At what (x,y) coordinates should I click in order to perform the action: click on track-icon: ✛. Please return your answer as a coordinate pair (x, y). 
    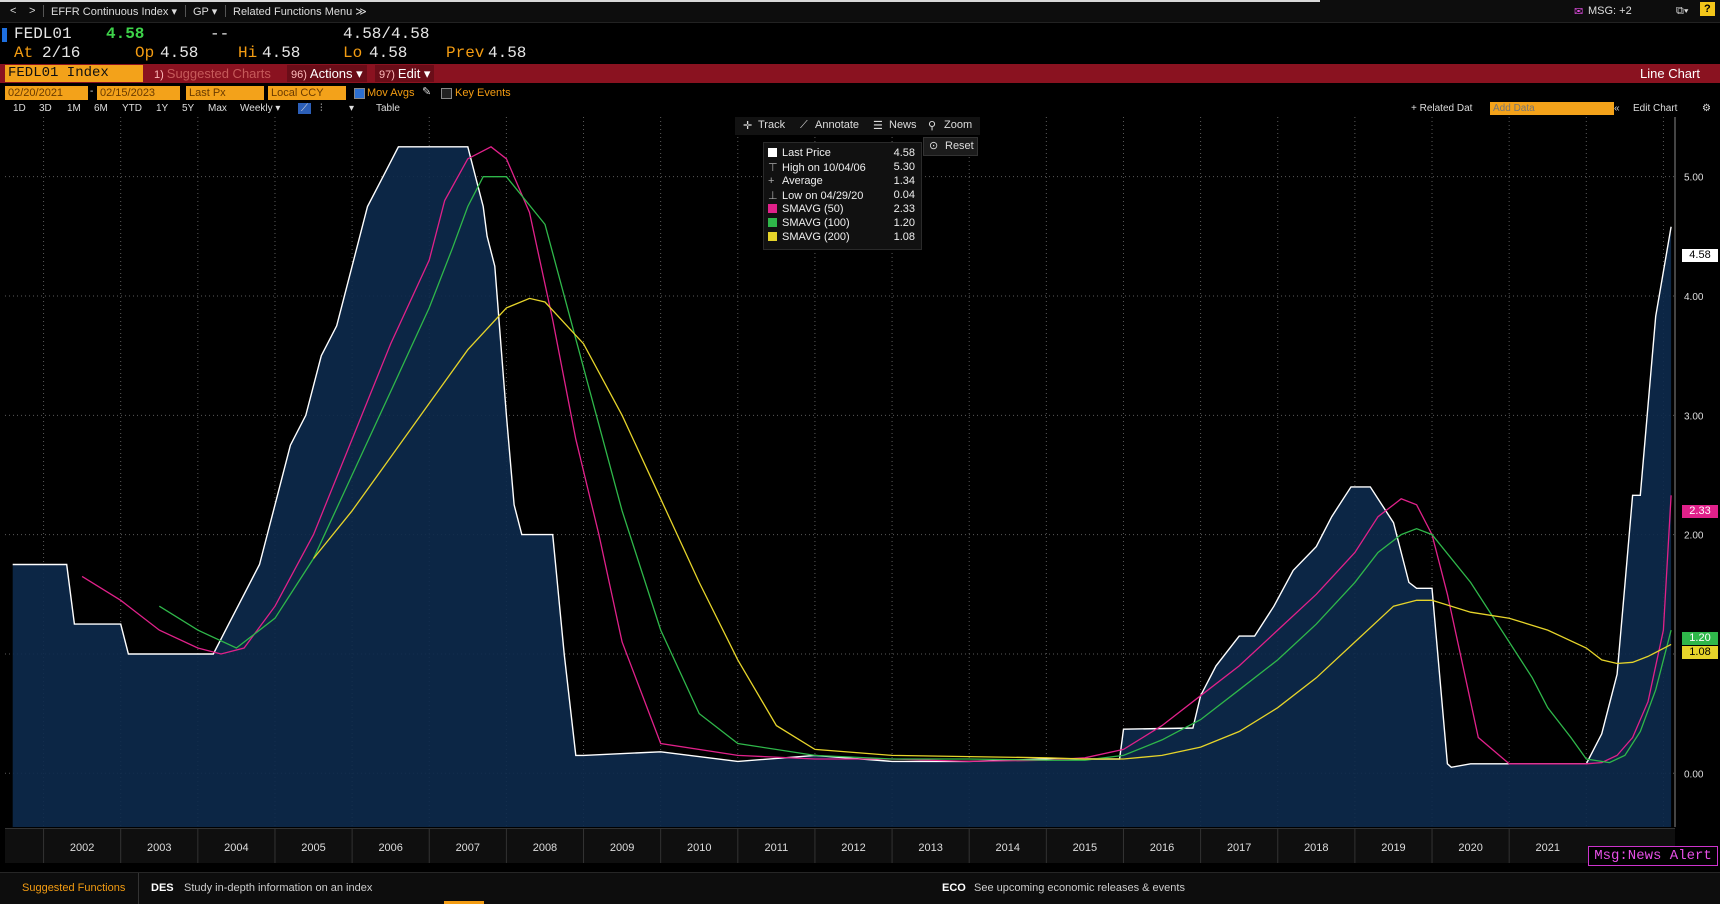
    Looking at the image, I should click on (748, 126).